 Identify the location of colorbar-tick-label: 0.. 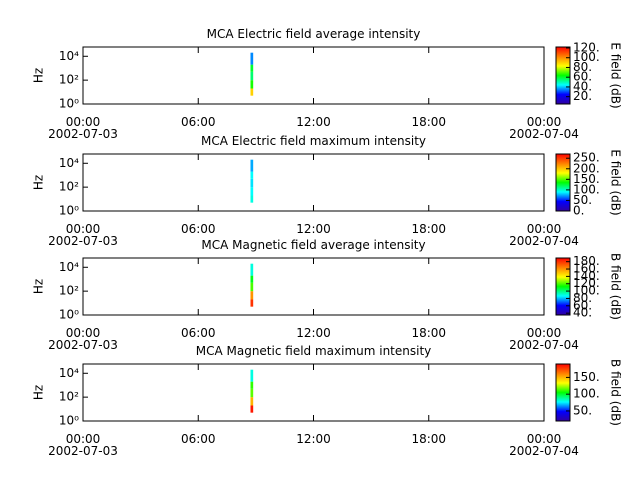
(578, 211).